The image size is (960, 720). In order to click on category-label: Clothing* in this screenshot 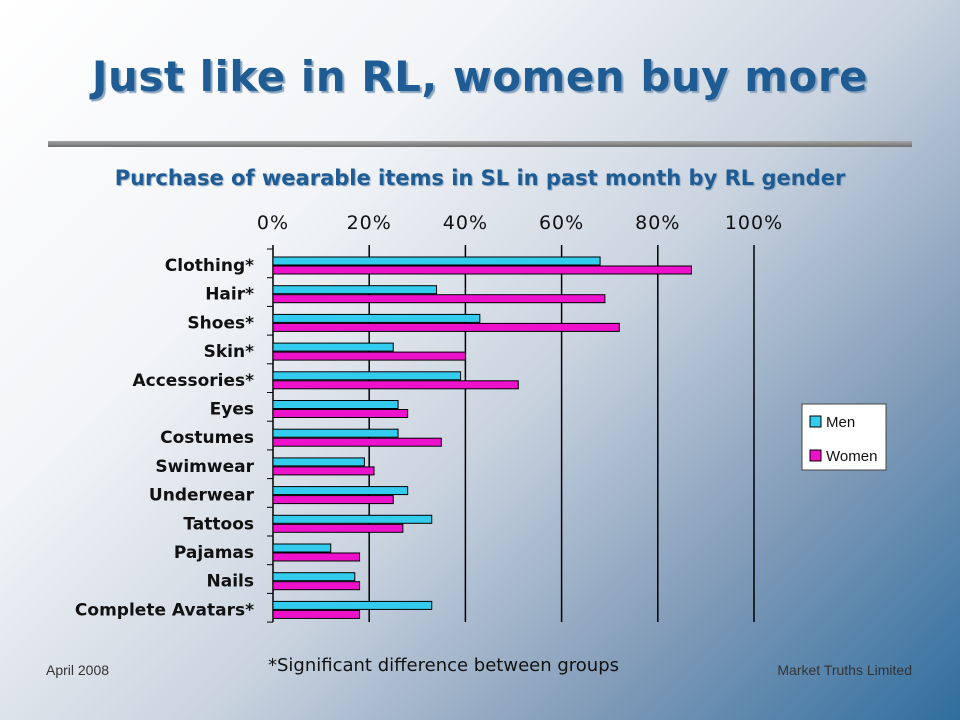, I will do `click(209, 266)`.